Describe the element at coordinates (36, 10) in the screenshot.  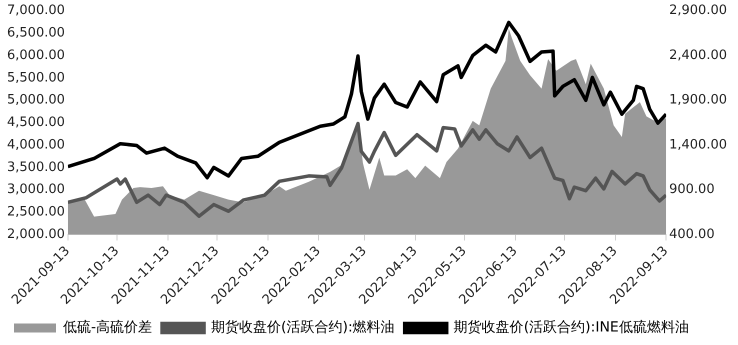
I see `y-tick-label: 7,000.00` at that location.